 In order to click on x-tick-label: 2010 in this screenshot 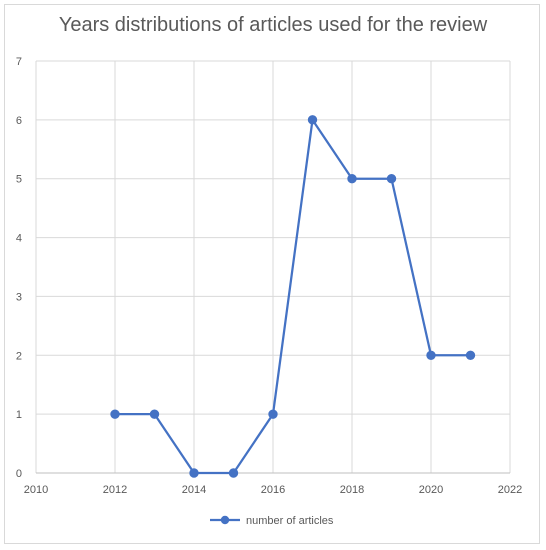, I will do `click(36, 490)`.